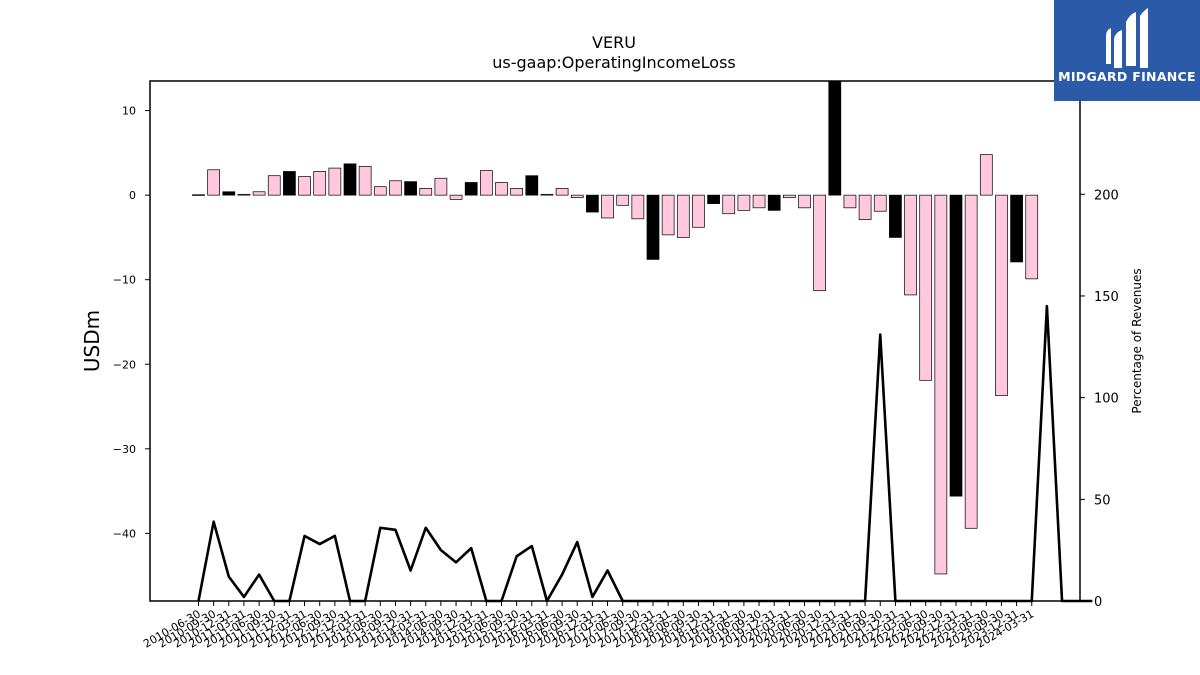 This screenshot has width=1200, height=675. What do you see at coordinates (1106, 195) in the screenshot?
I see `y2-tick-label: 200` at bounding box center [1106, 195].